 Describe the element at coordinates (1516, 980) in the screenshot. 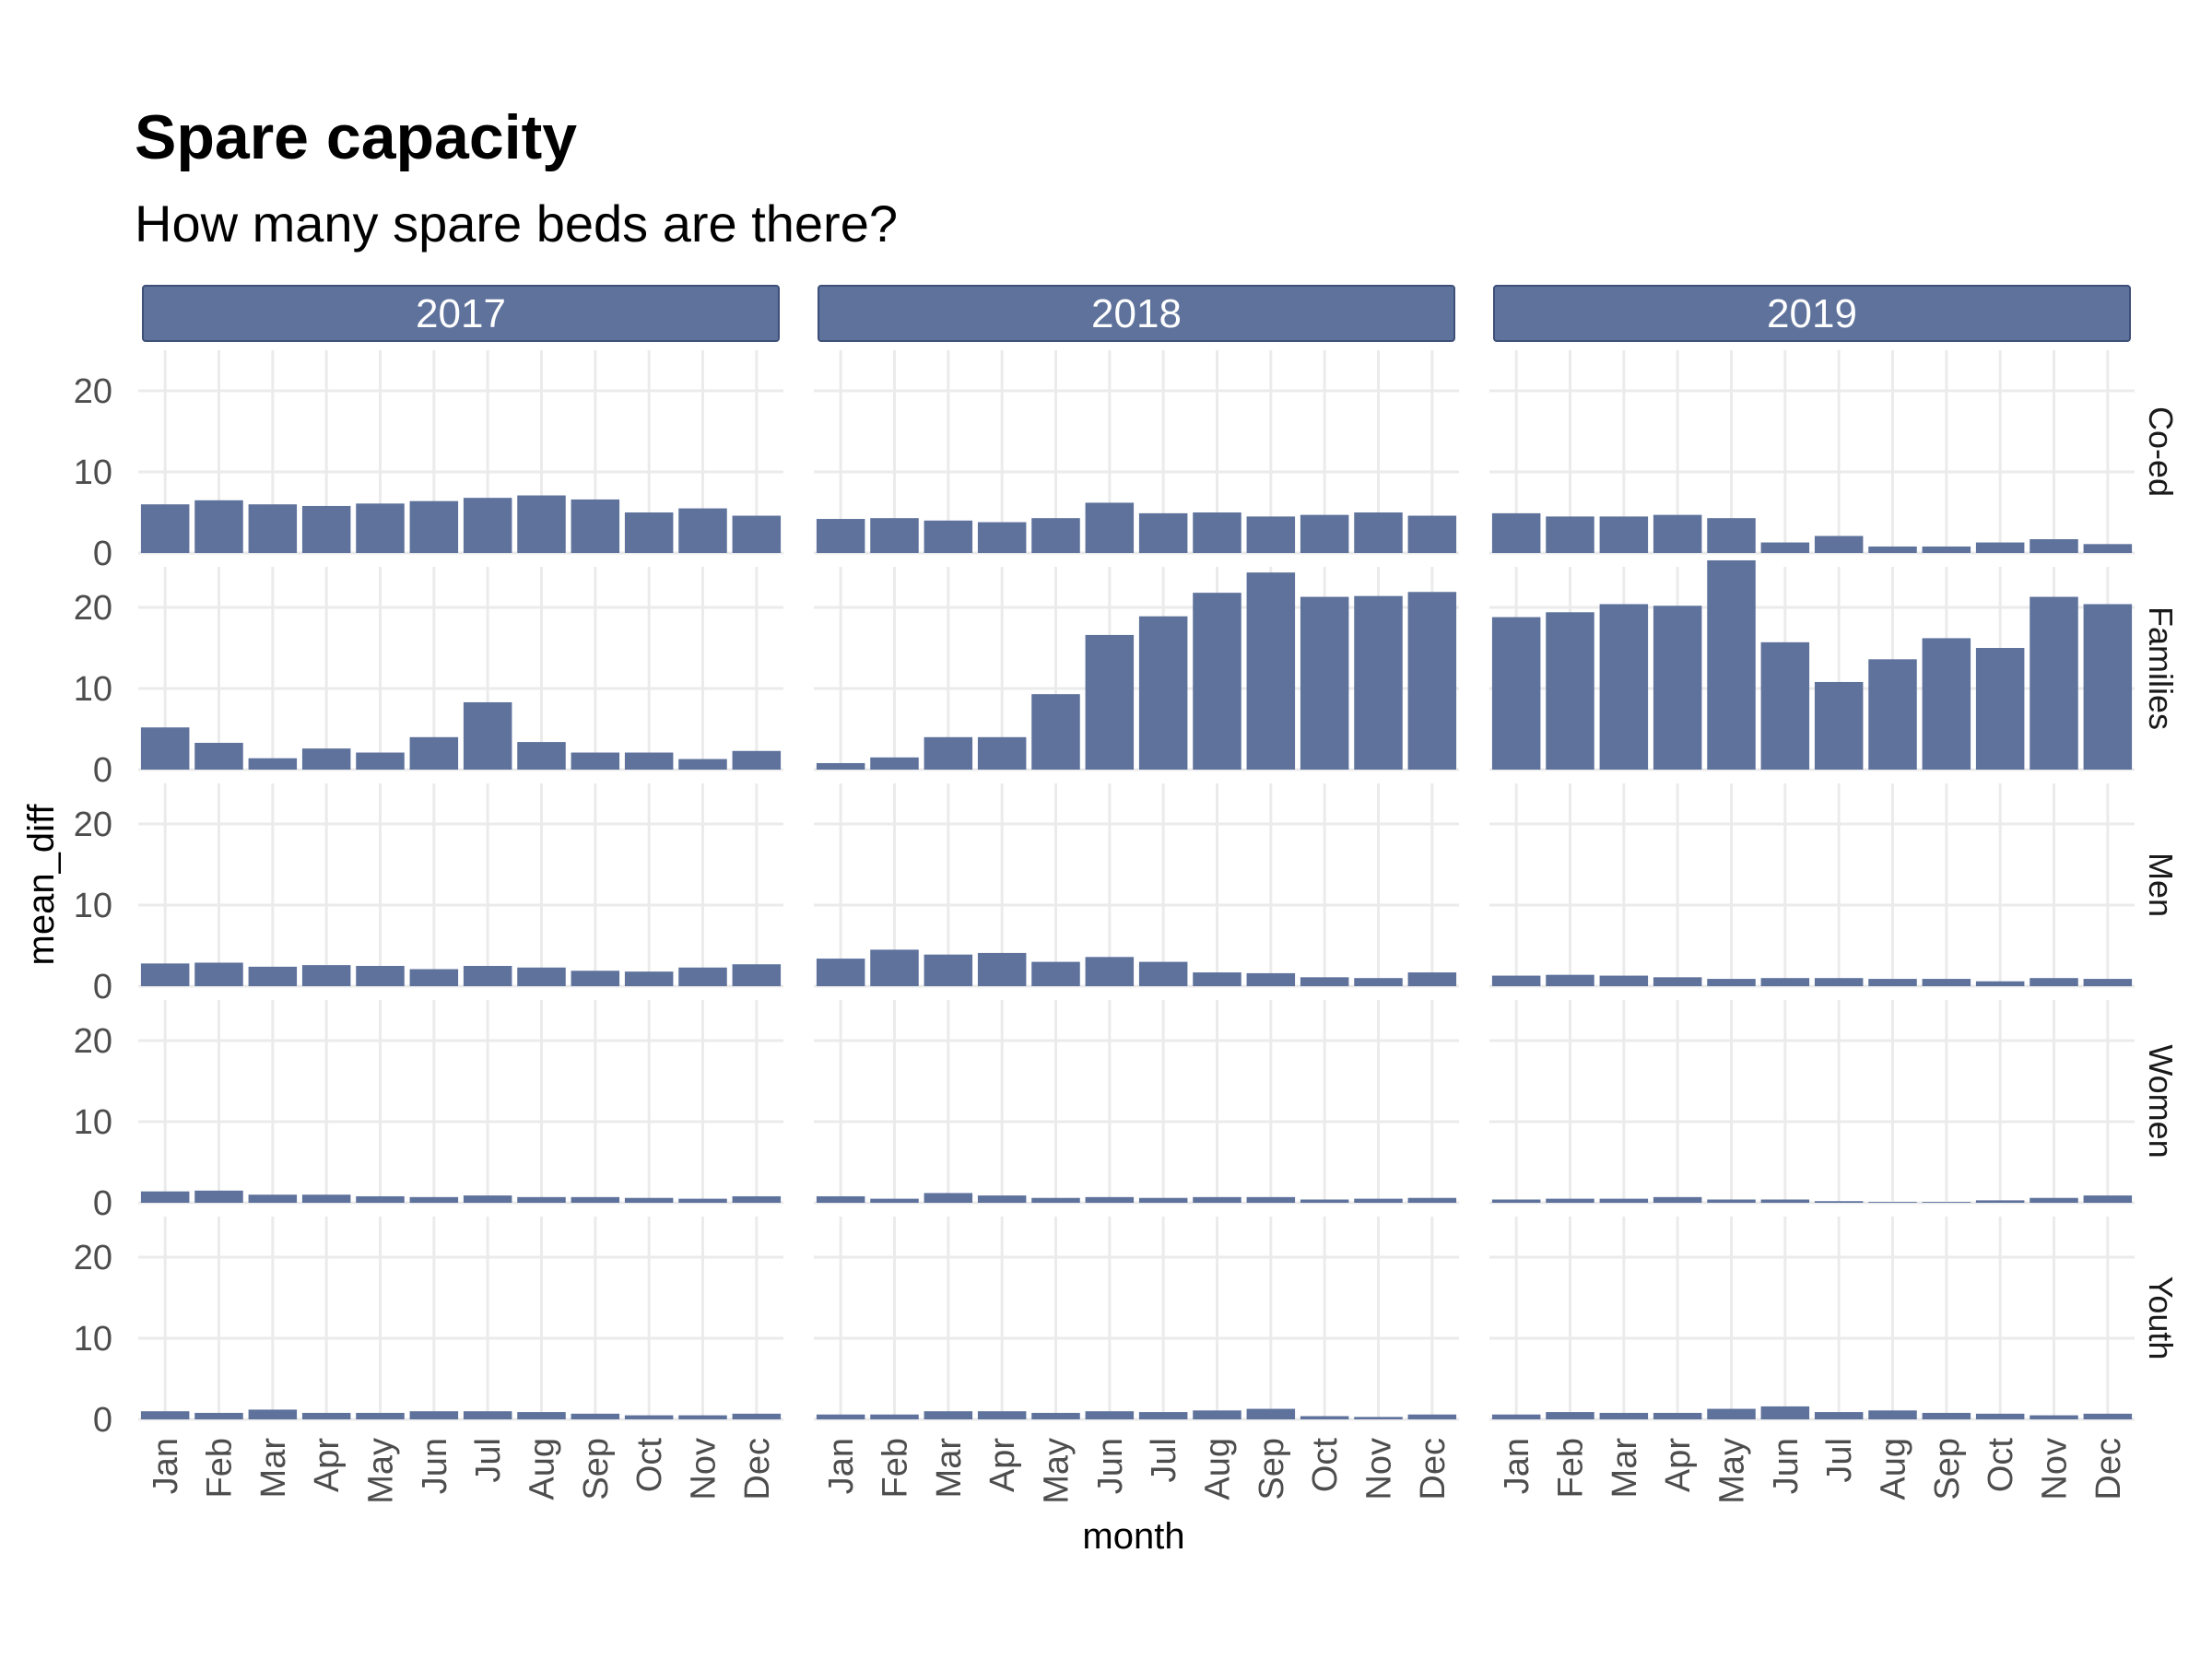

I see `bar-men-2019-jan` at that location.